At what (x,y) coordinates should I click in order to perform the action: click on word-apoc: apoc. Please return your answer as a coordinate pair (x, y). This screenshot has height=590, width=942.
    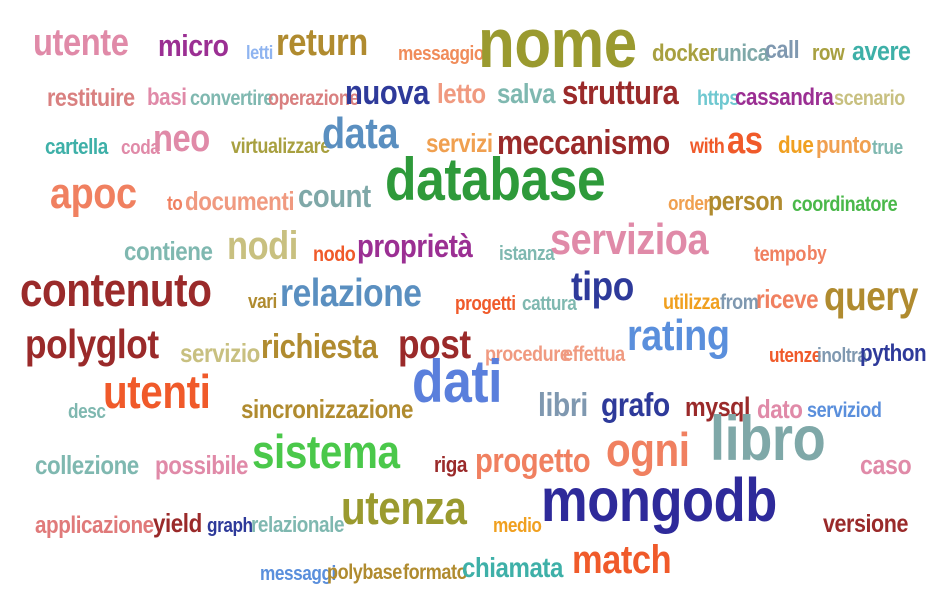
    Looking at the image, I should click on (93, 193).